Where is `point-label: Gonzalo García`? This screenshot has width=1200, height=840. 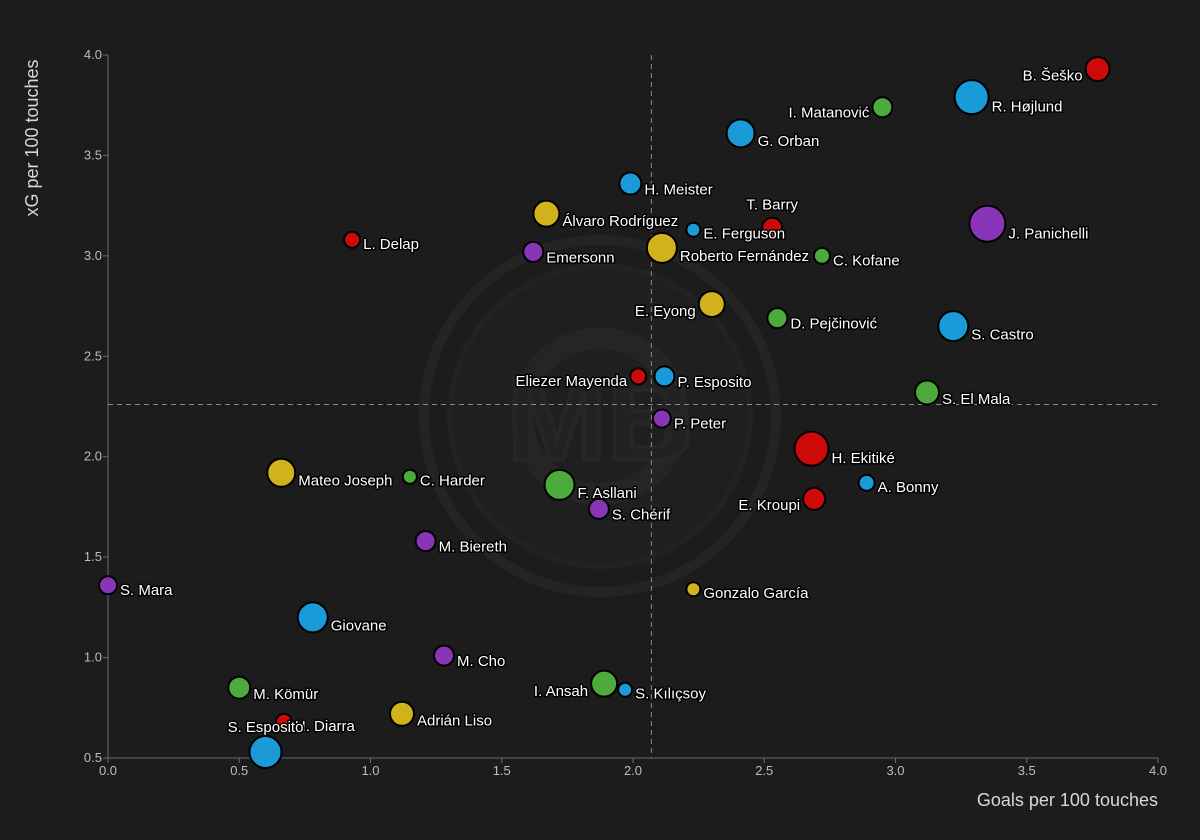 point-label: Gonzalo García is located at coordinates (756, 593).